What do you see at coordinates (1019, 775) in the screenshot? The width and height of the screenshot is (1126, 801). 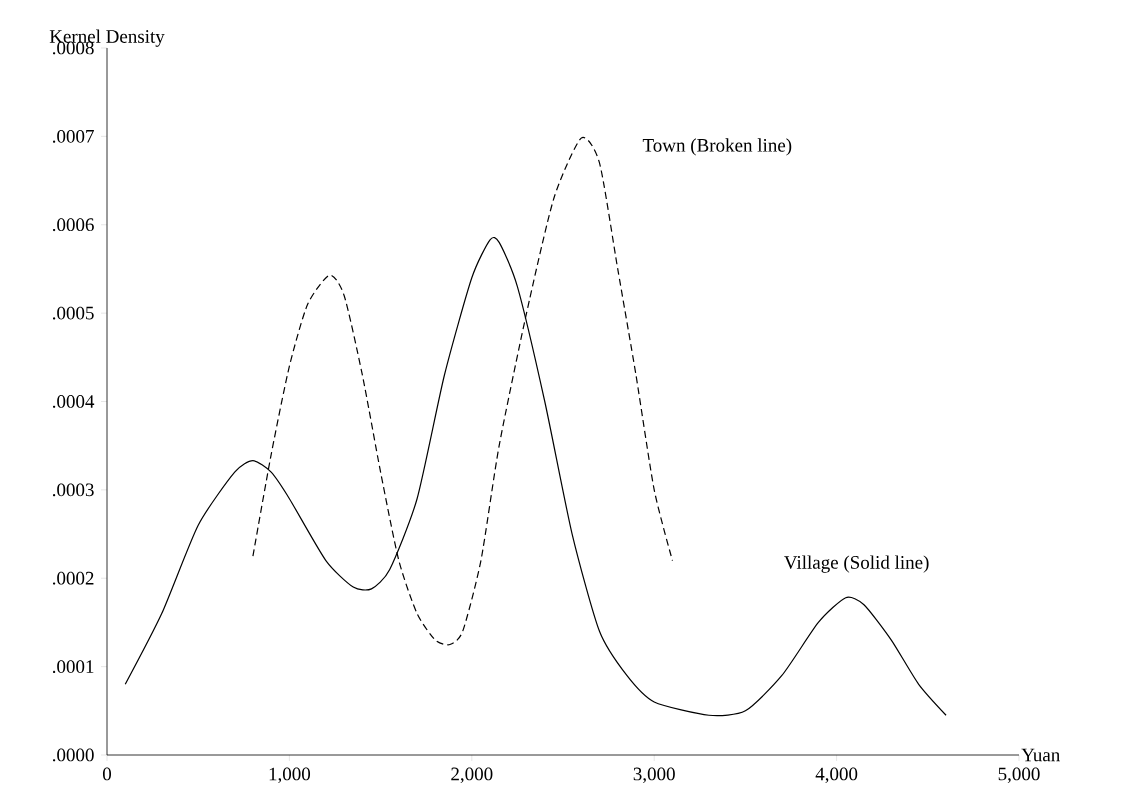 I see `x-tick-label: 5,000` at bounding box center [1019, 775].